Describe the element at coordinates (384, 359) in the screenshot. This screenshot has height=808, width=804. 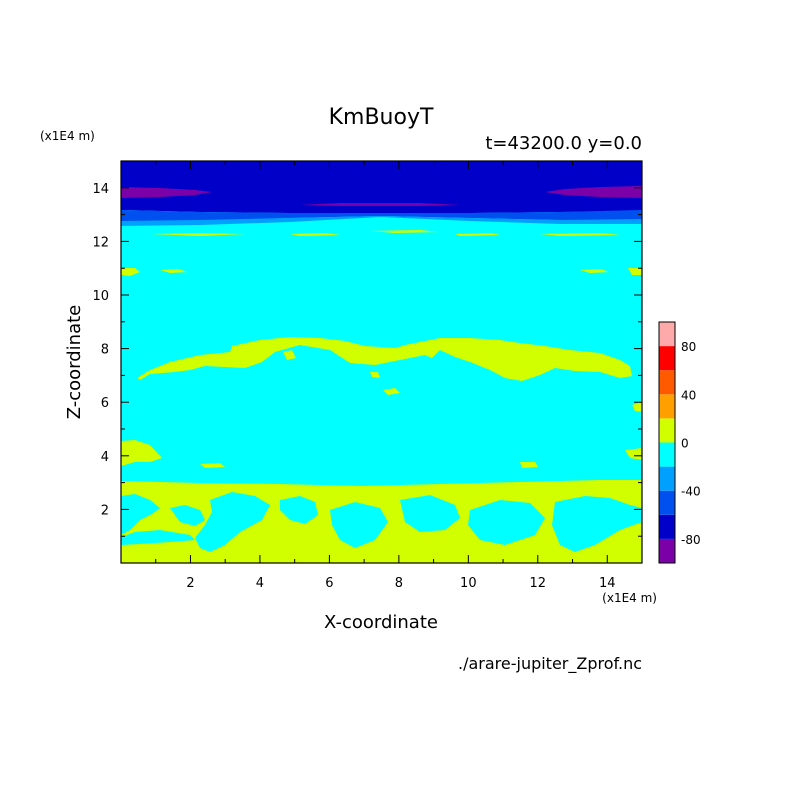
I see `region-yellow-band-middle` at that location.